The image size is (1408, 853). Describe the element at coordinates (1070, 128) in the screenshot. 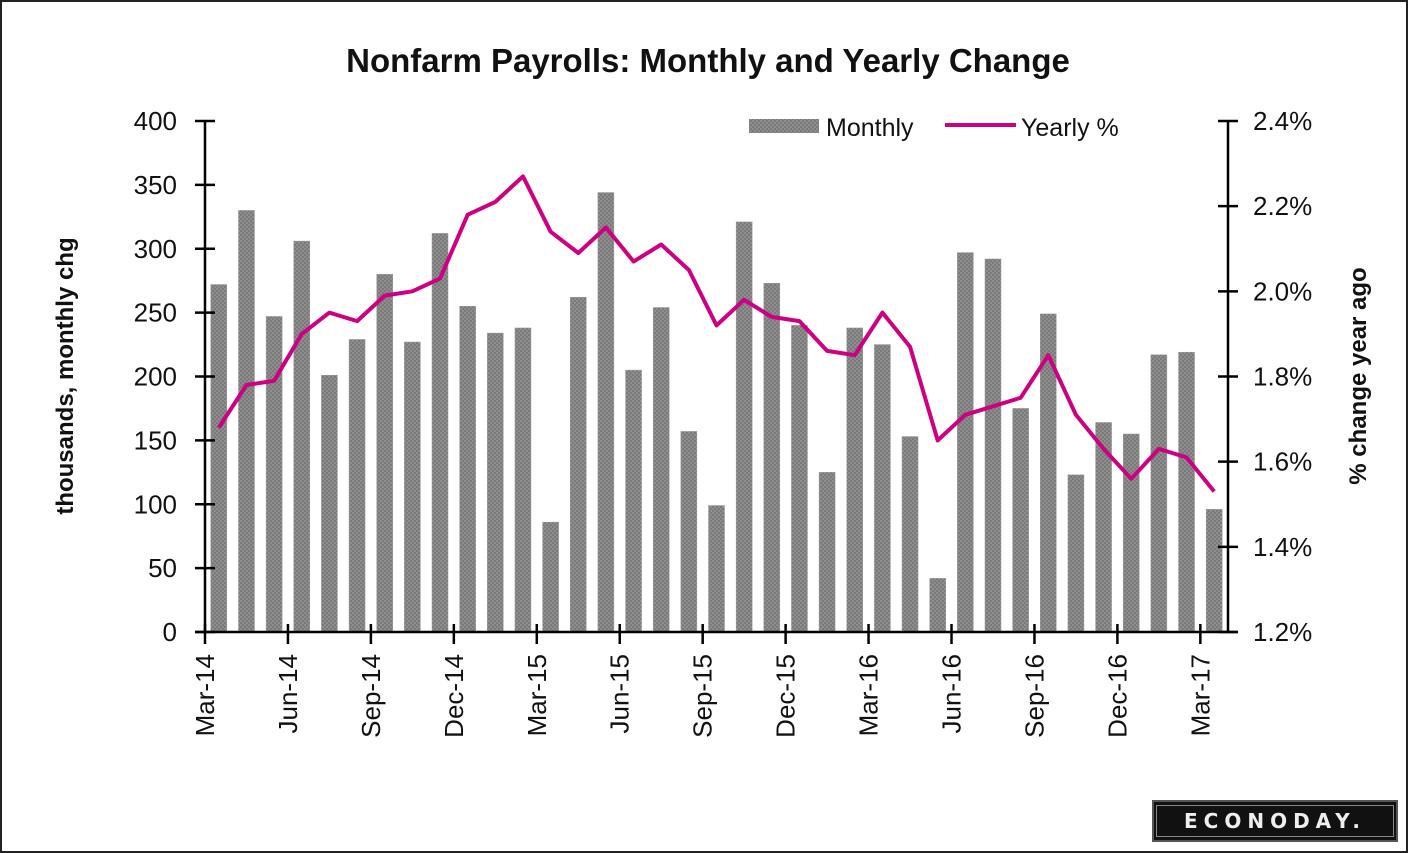

I see `legend-yearly-label: Yearly %` at that location.